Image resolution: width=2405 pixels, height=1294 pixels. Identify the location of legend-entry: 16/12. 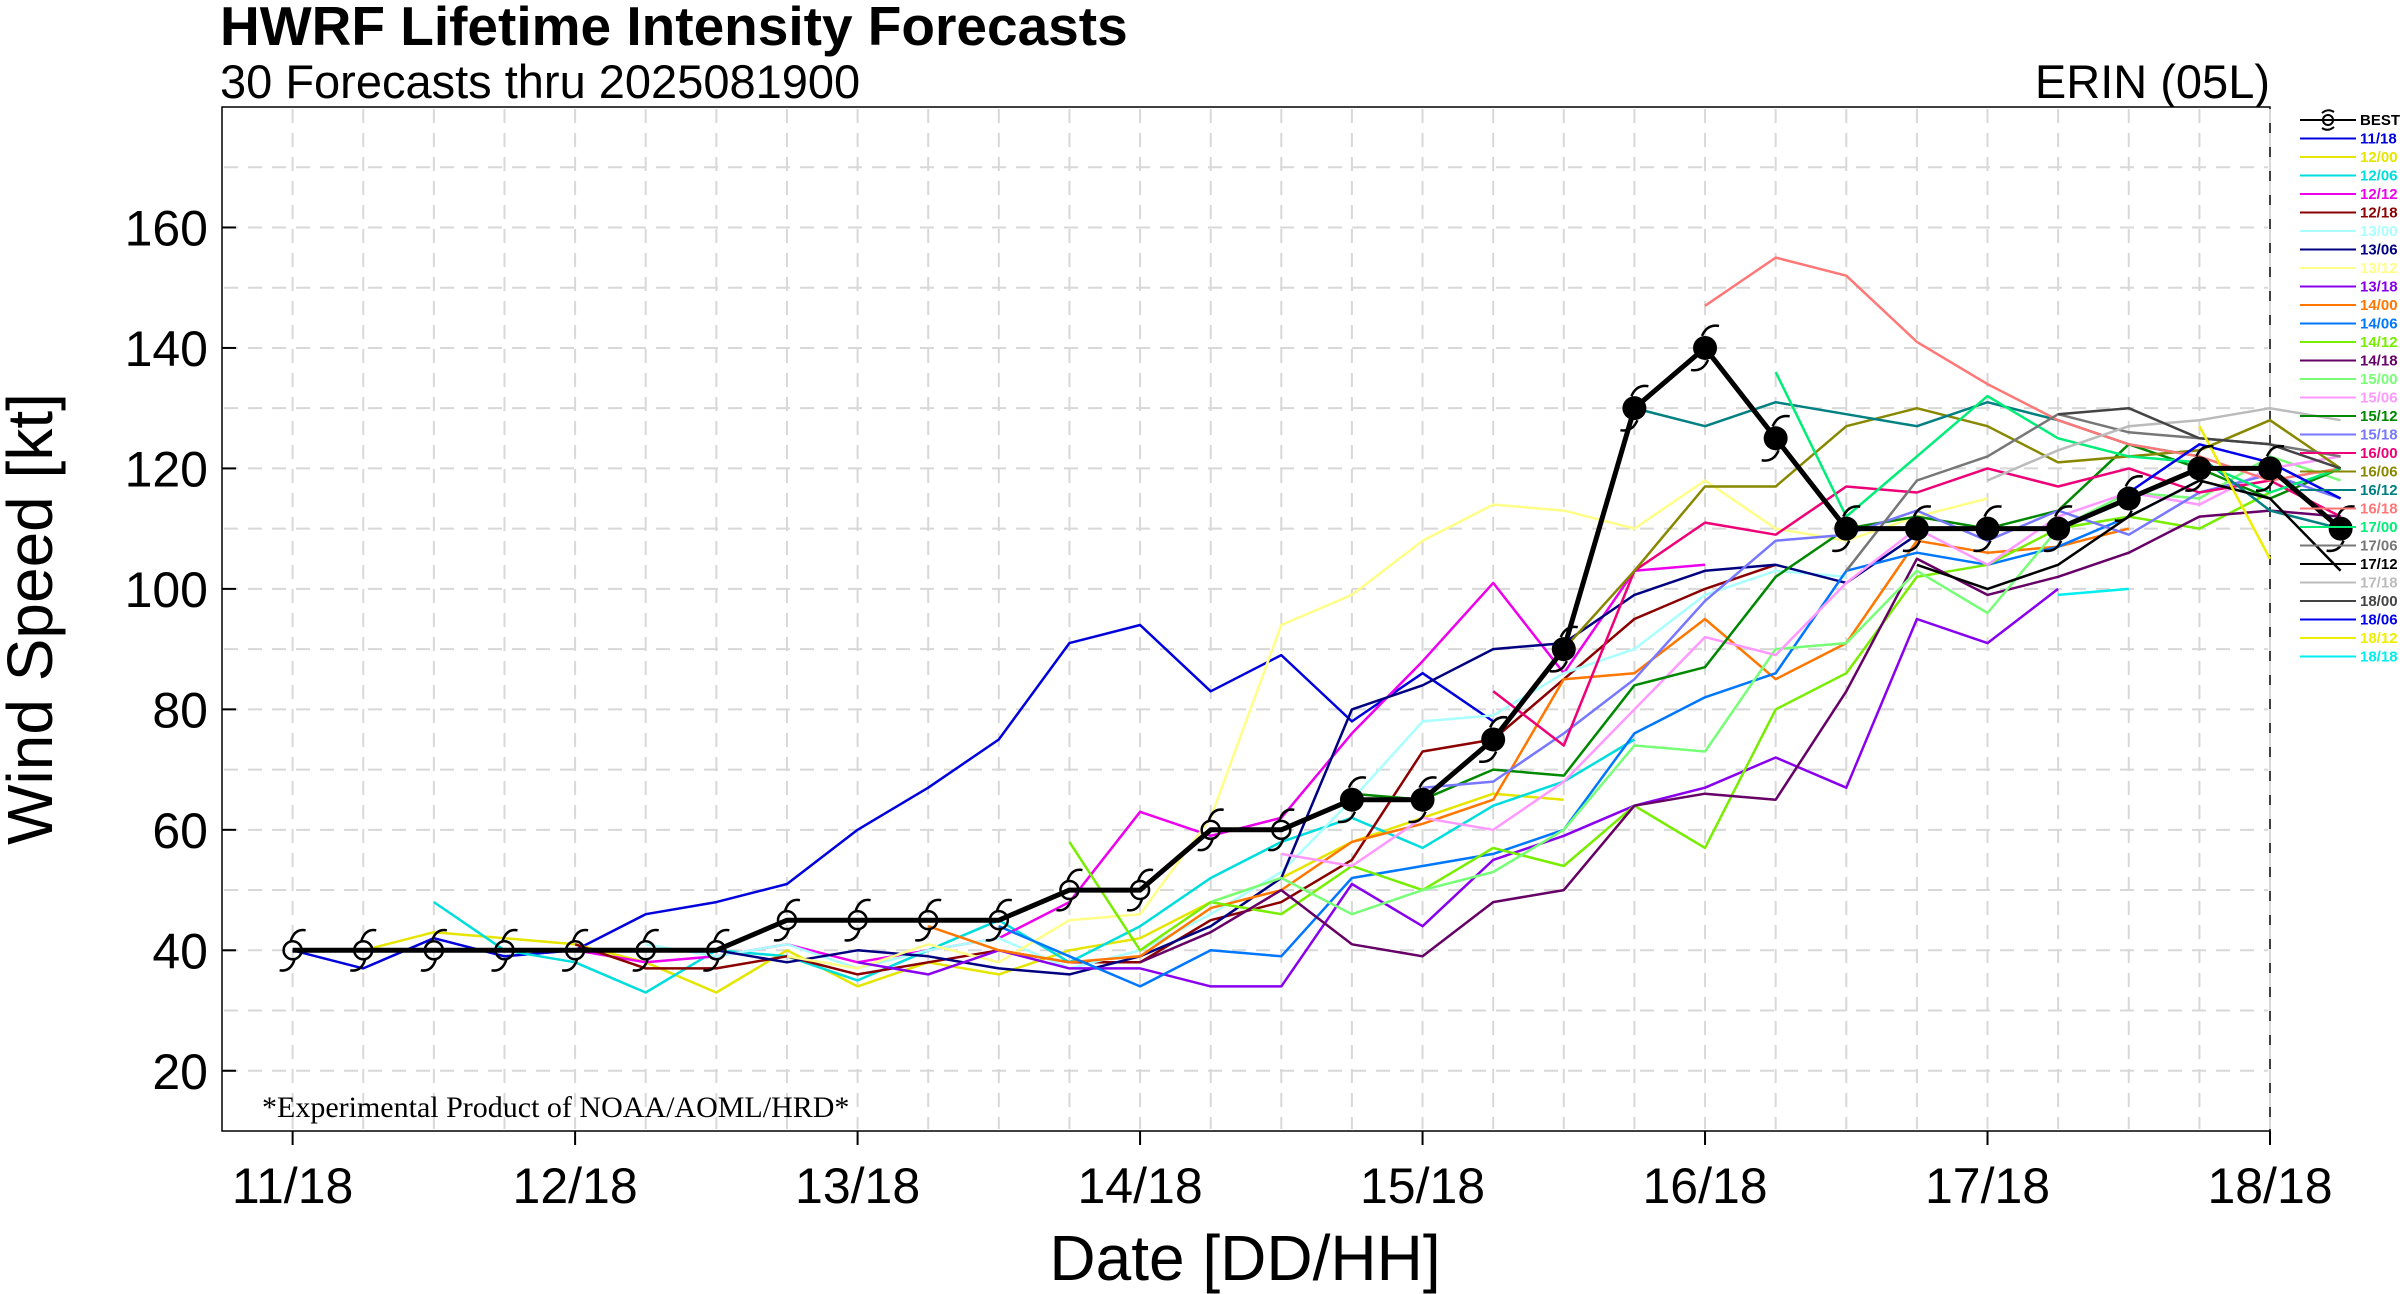
(2349, 490).